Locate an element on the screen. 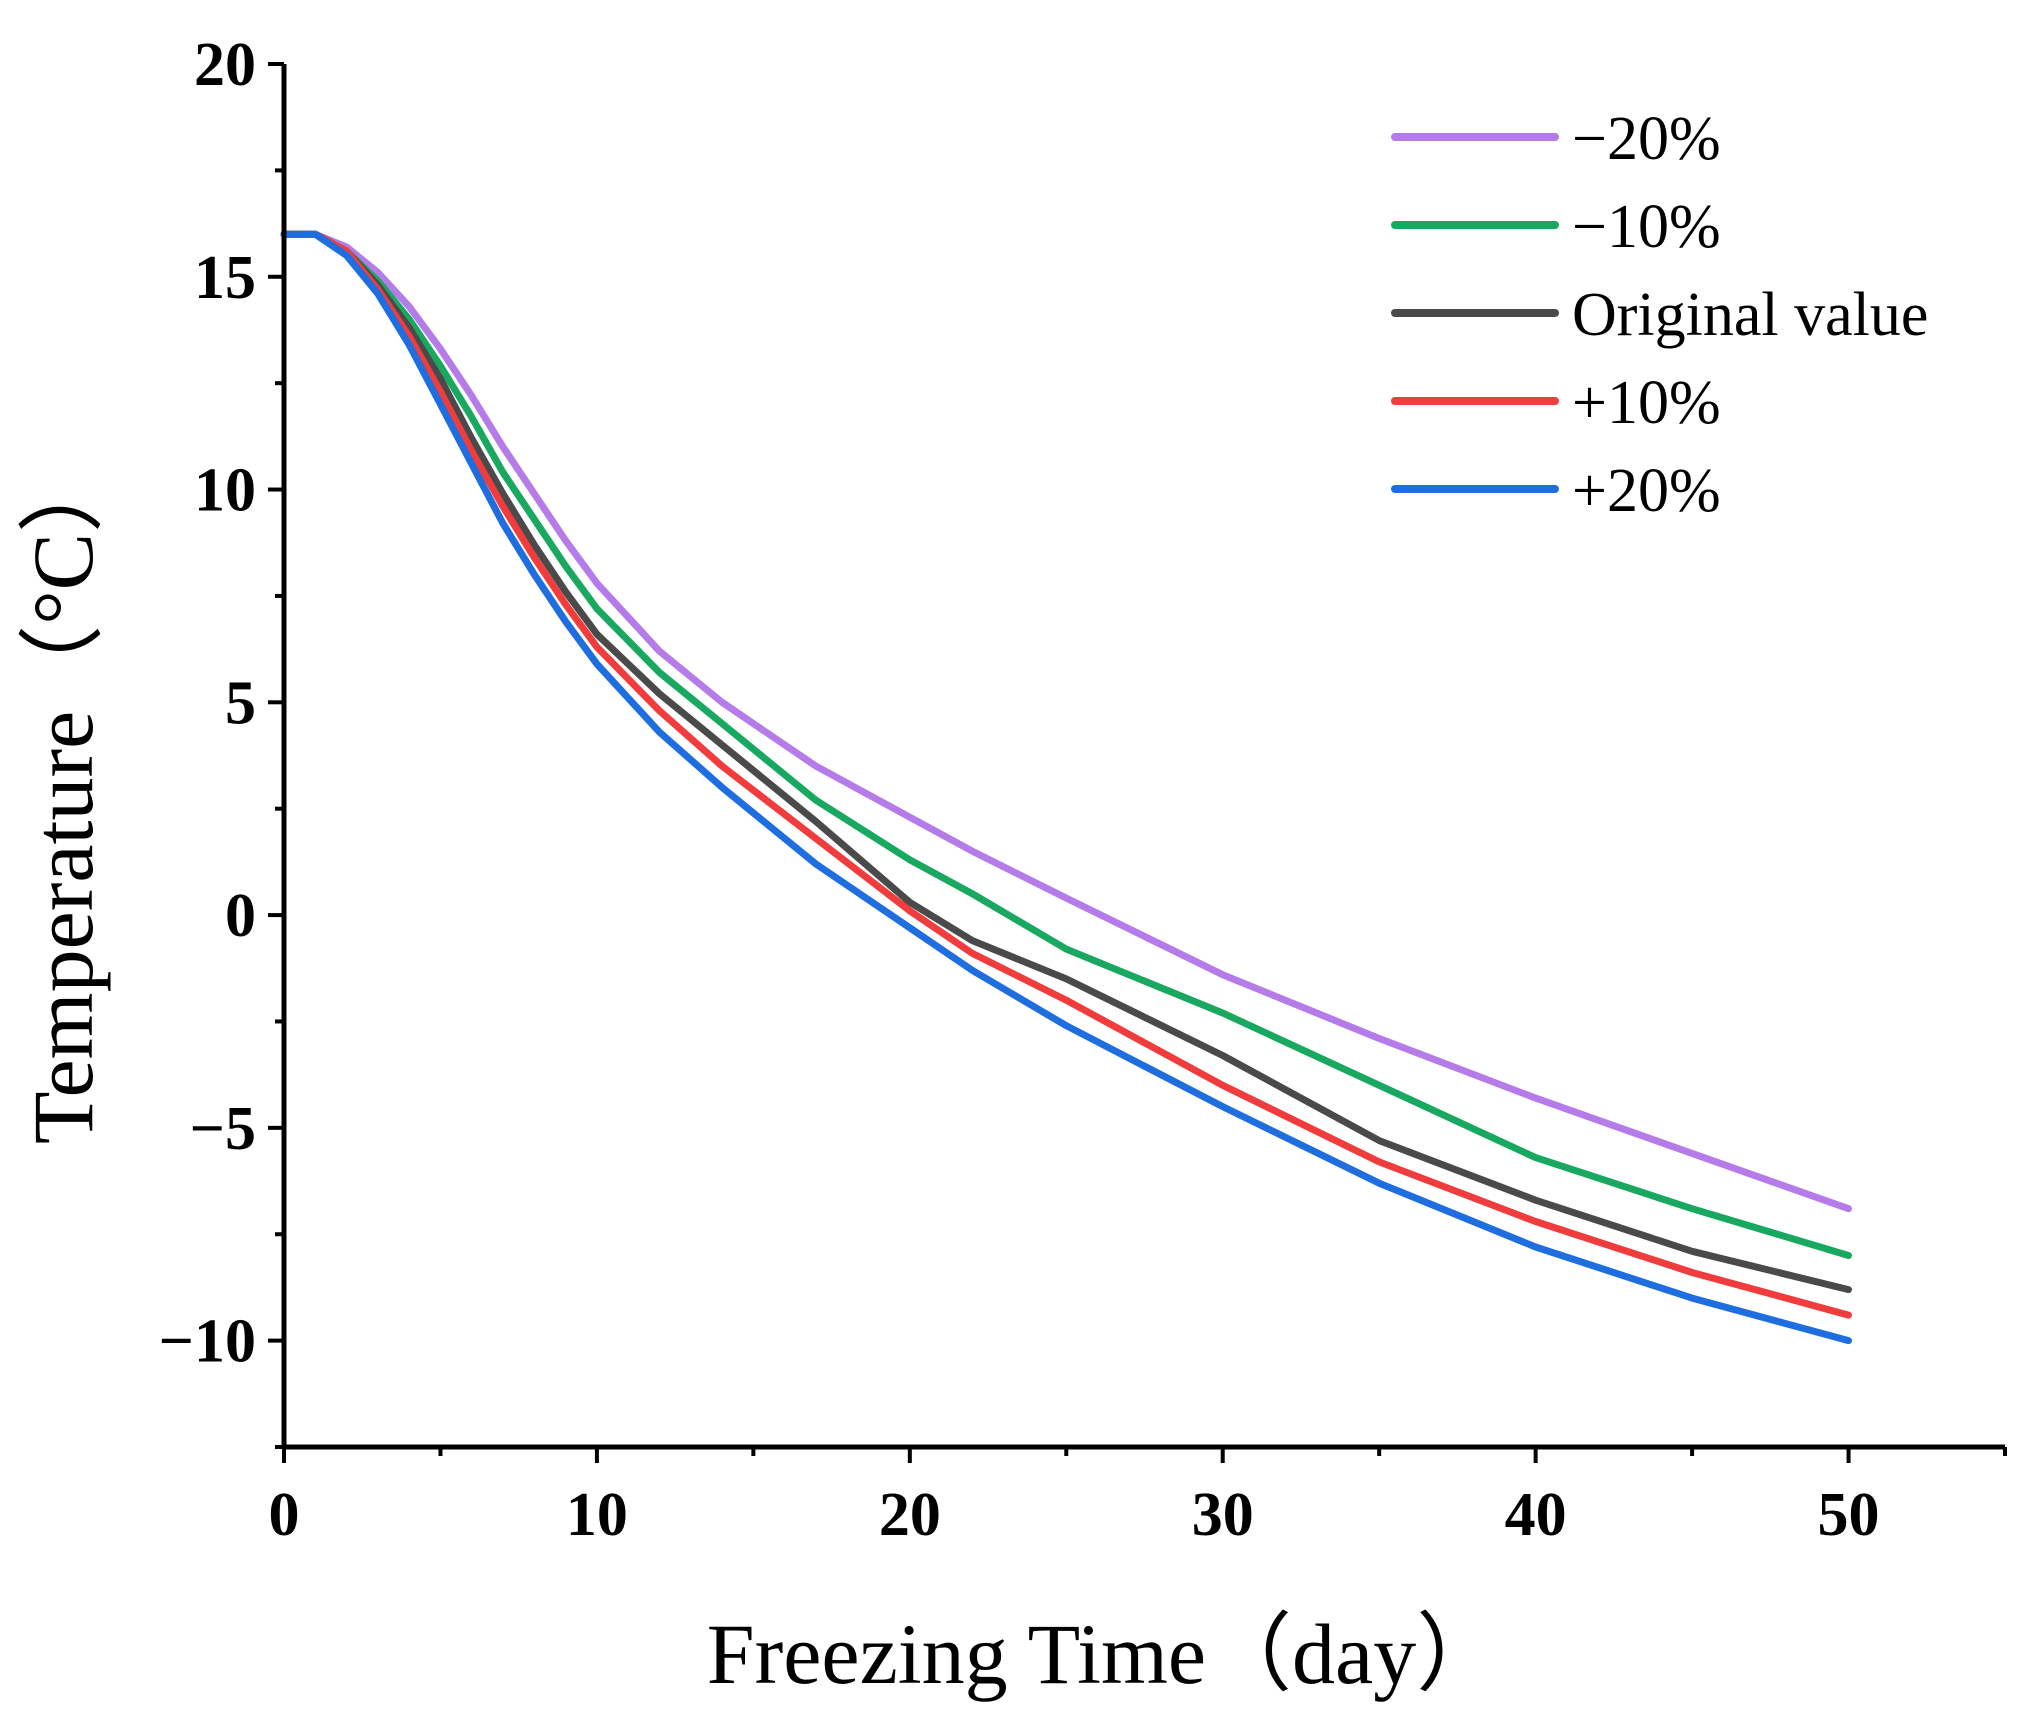  legend: −20% −10% Original value +10% +20% is located at coordinates (1659, 315).